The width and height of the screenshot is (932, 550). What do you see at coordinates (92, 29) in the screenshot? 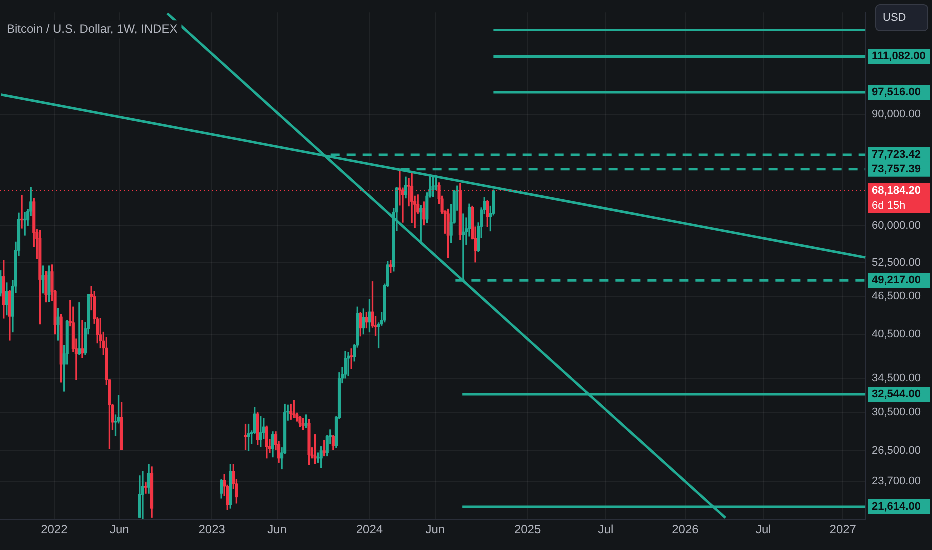
I see `text: Bitcoin / U.S. Dollar, 1W, INDEX` at bounding box center [92, 29].